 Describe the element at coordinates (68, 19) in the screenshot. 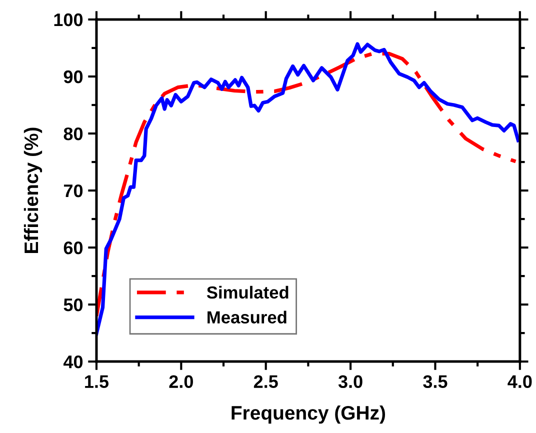

I see `y-tick-label: 100` at that location.